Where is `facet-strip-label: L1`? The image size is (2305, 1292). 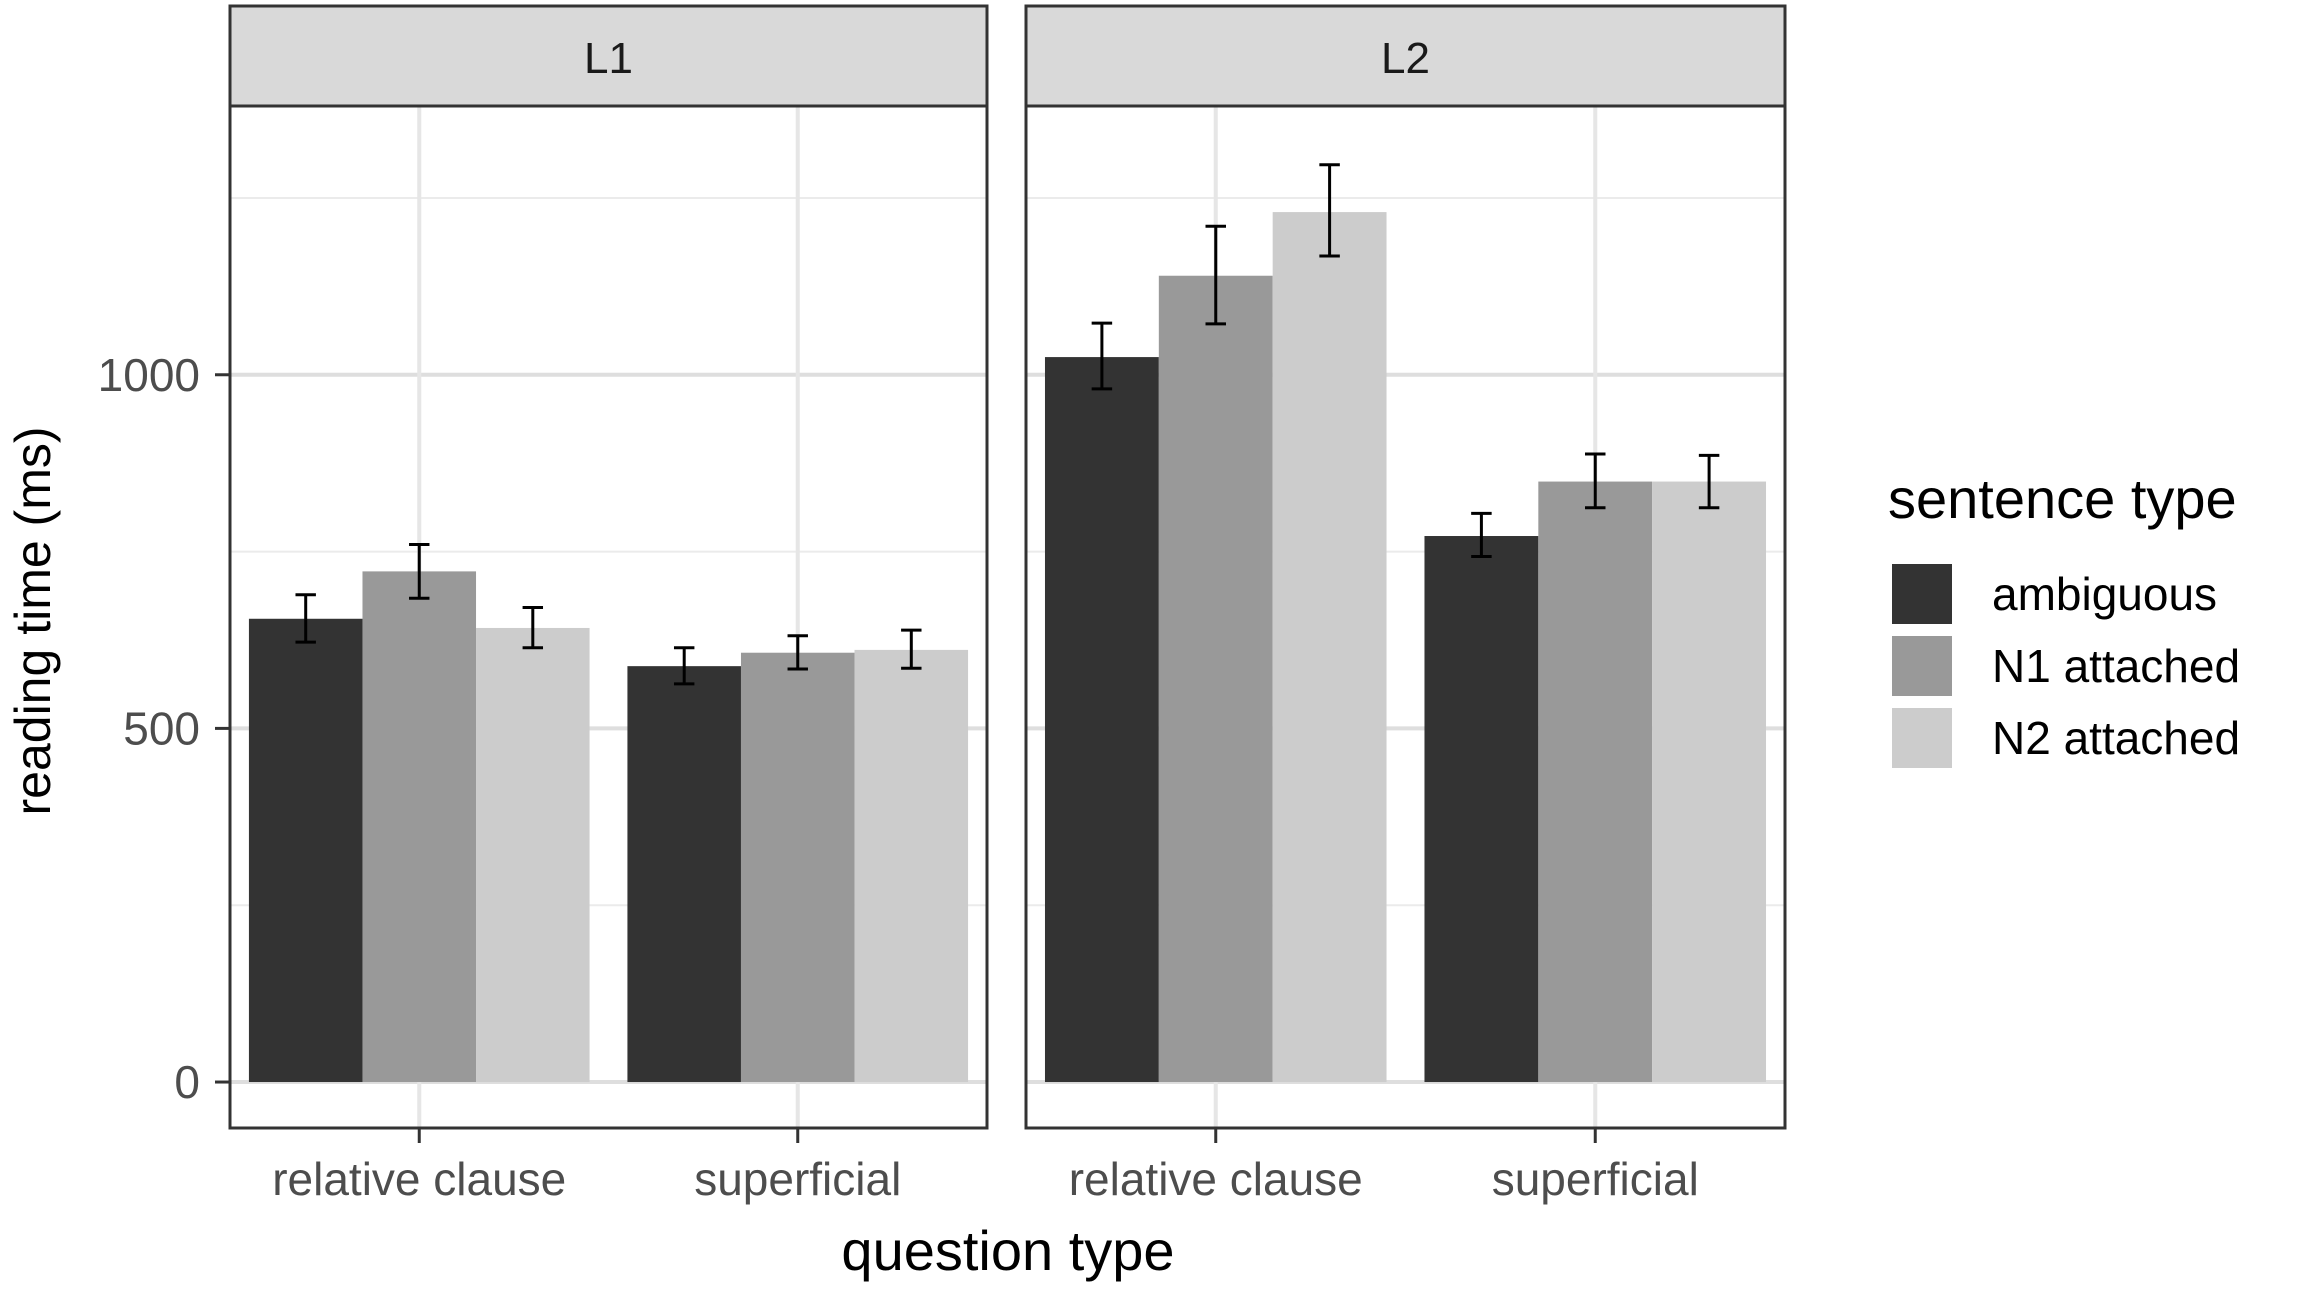 facet-strip-label: L1 is located at coordinates (608, 58).